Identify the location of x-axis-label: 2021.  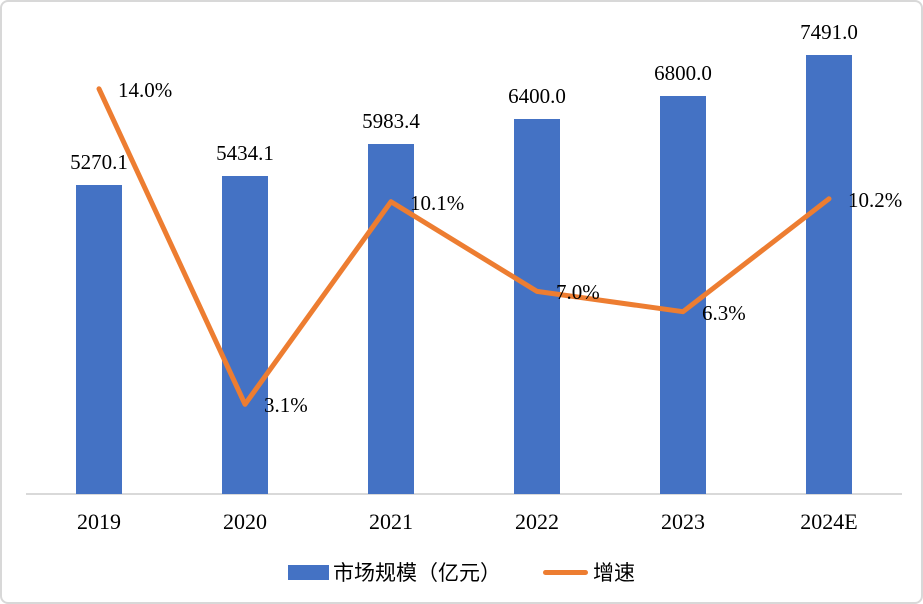
(391, 521).